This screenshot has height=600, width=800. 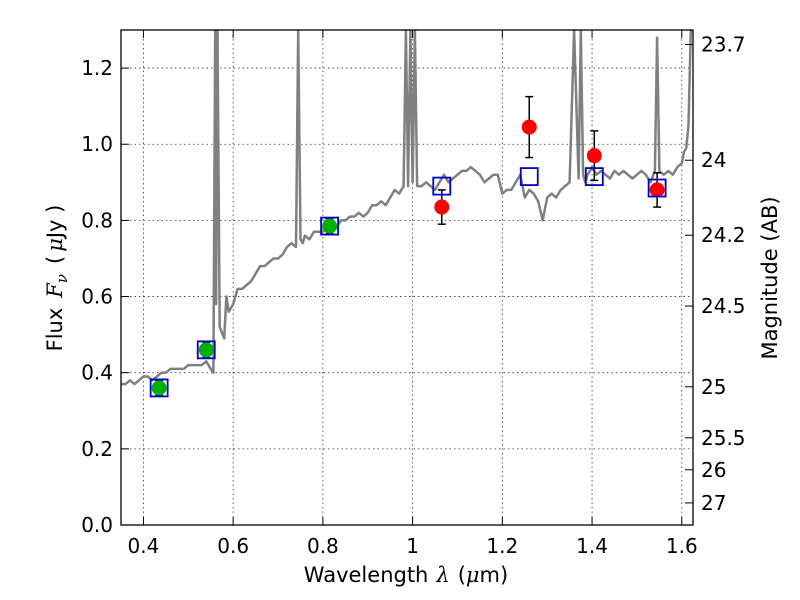 What do you see at coordinates (715, 273) in the screenshot?
I see `right-axis-ticks: 23.7 24 24.2 24.5 25 25.5 26 27` at bounding box center [715, 273].